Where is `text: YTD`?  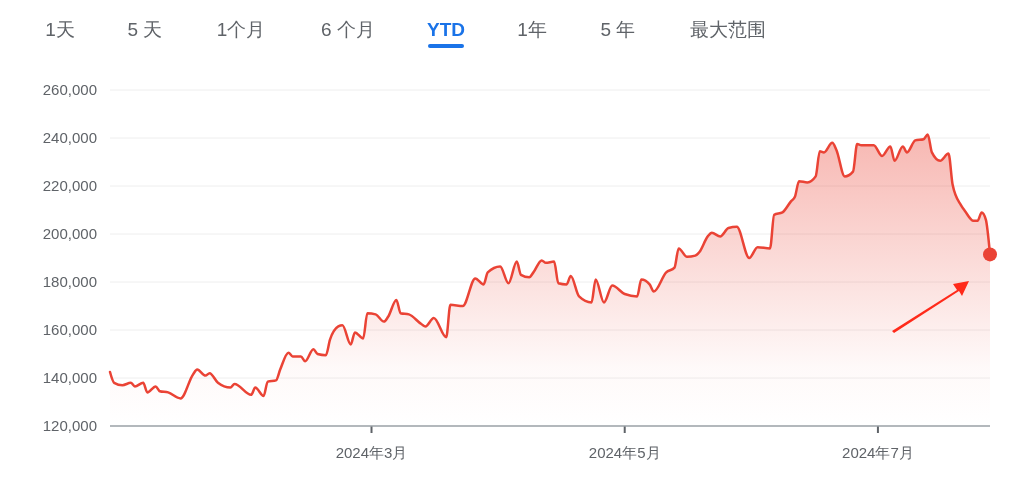
text: YTD is located at coordinates (446, 29).